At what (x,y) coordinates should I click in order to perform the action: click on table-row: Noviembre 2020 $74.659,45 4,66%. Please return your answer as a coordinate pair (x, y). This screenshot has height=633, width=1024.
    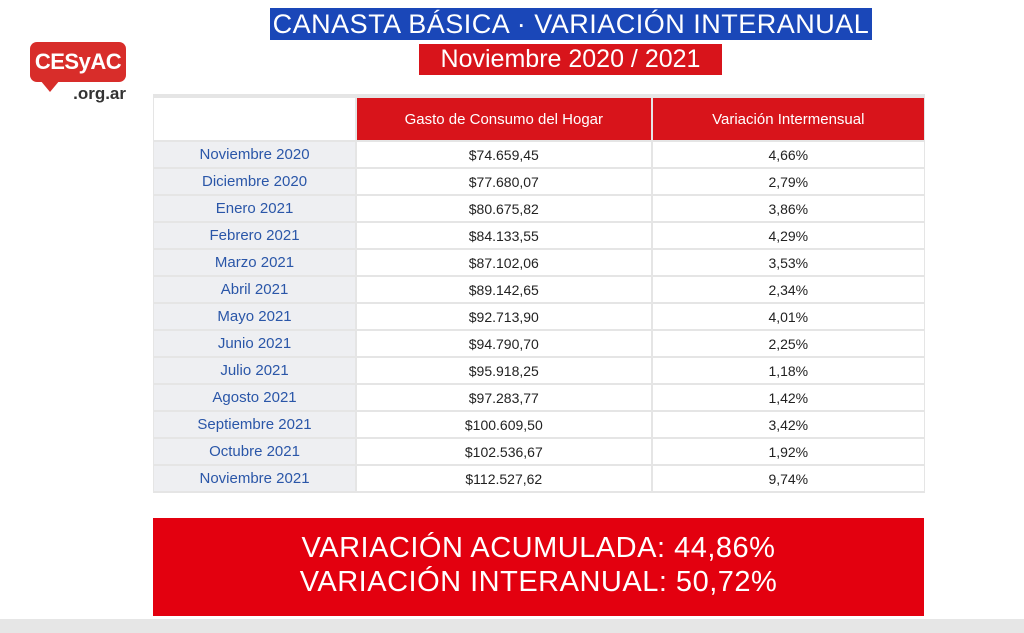
    Looking at the image, I should click on (539, 154).